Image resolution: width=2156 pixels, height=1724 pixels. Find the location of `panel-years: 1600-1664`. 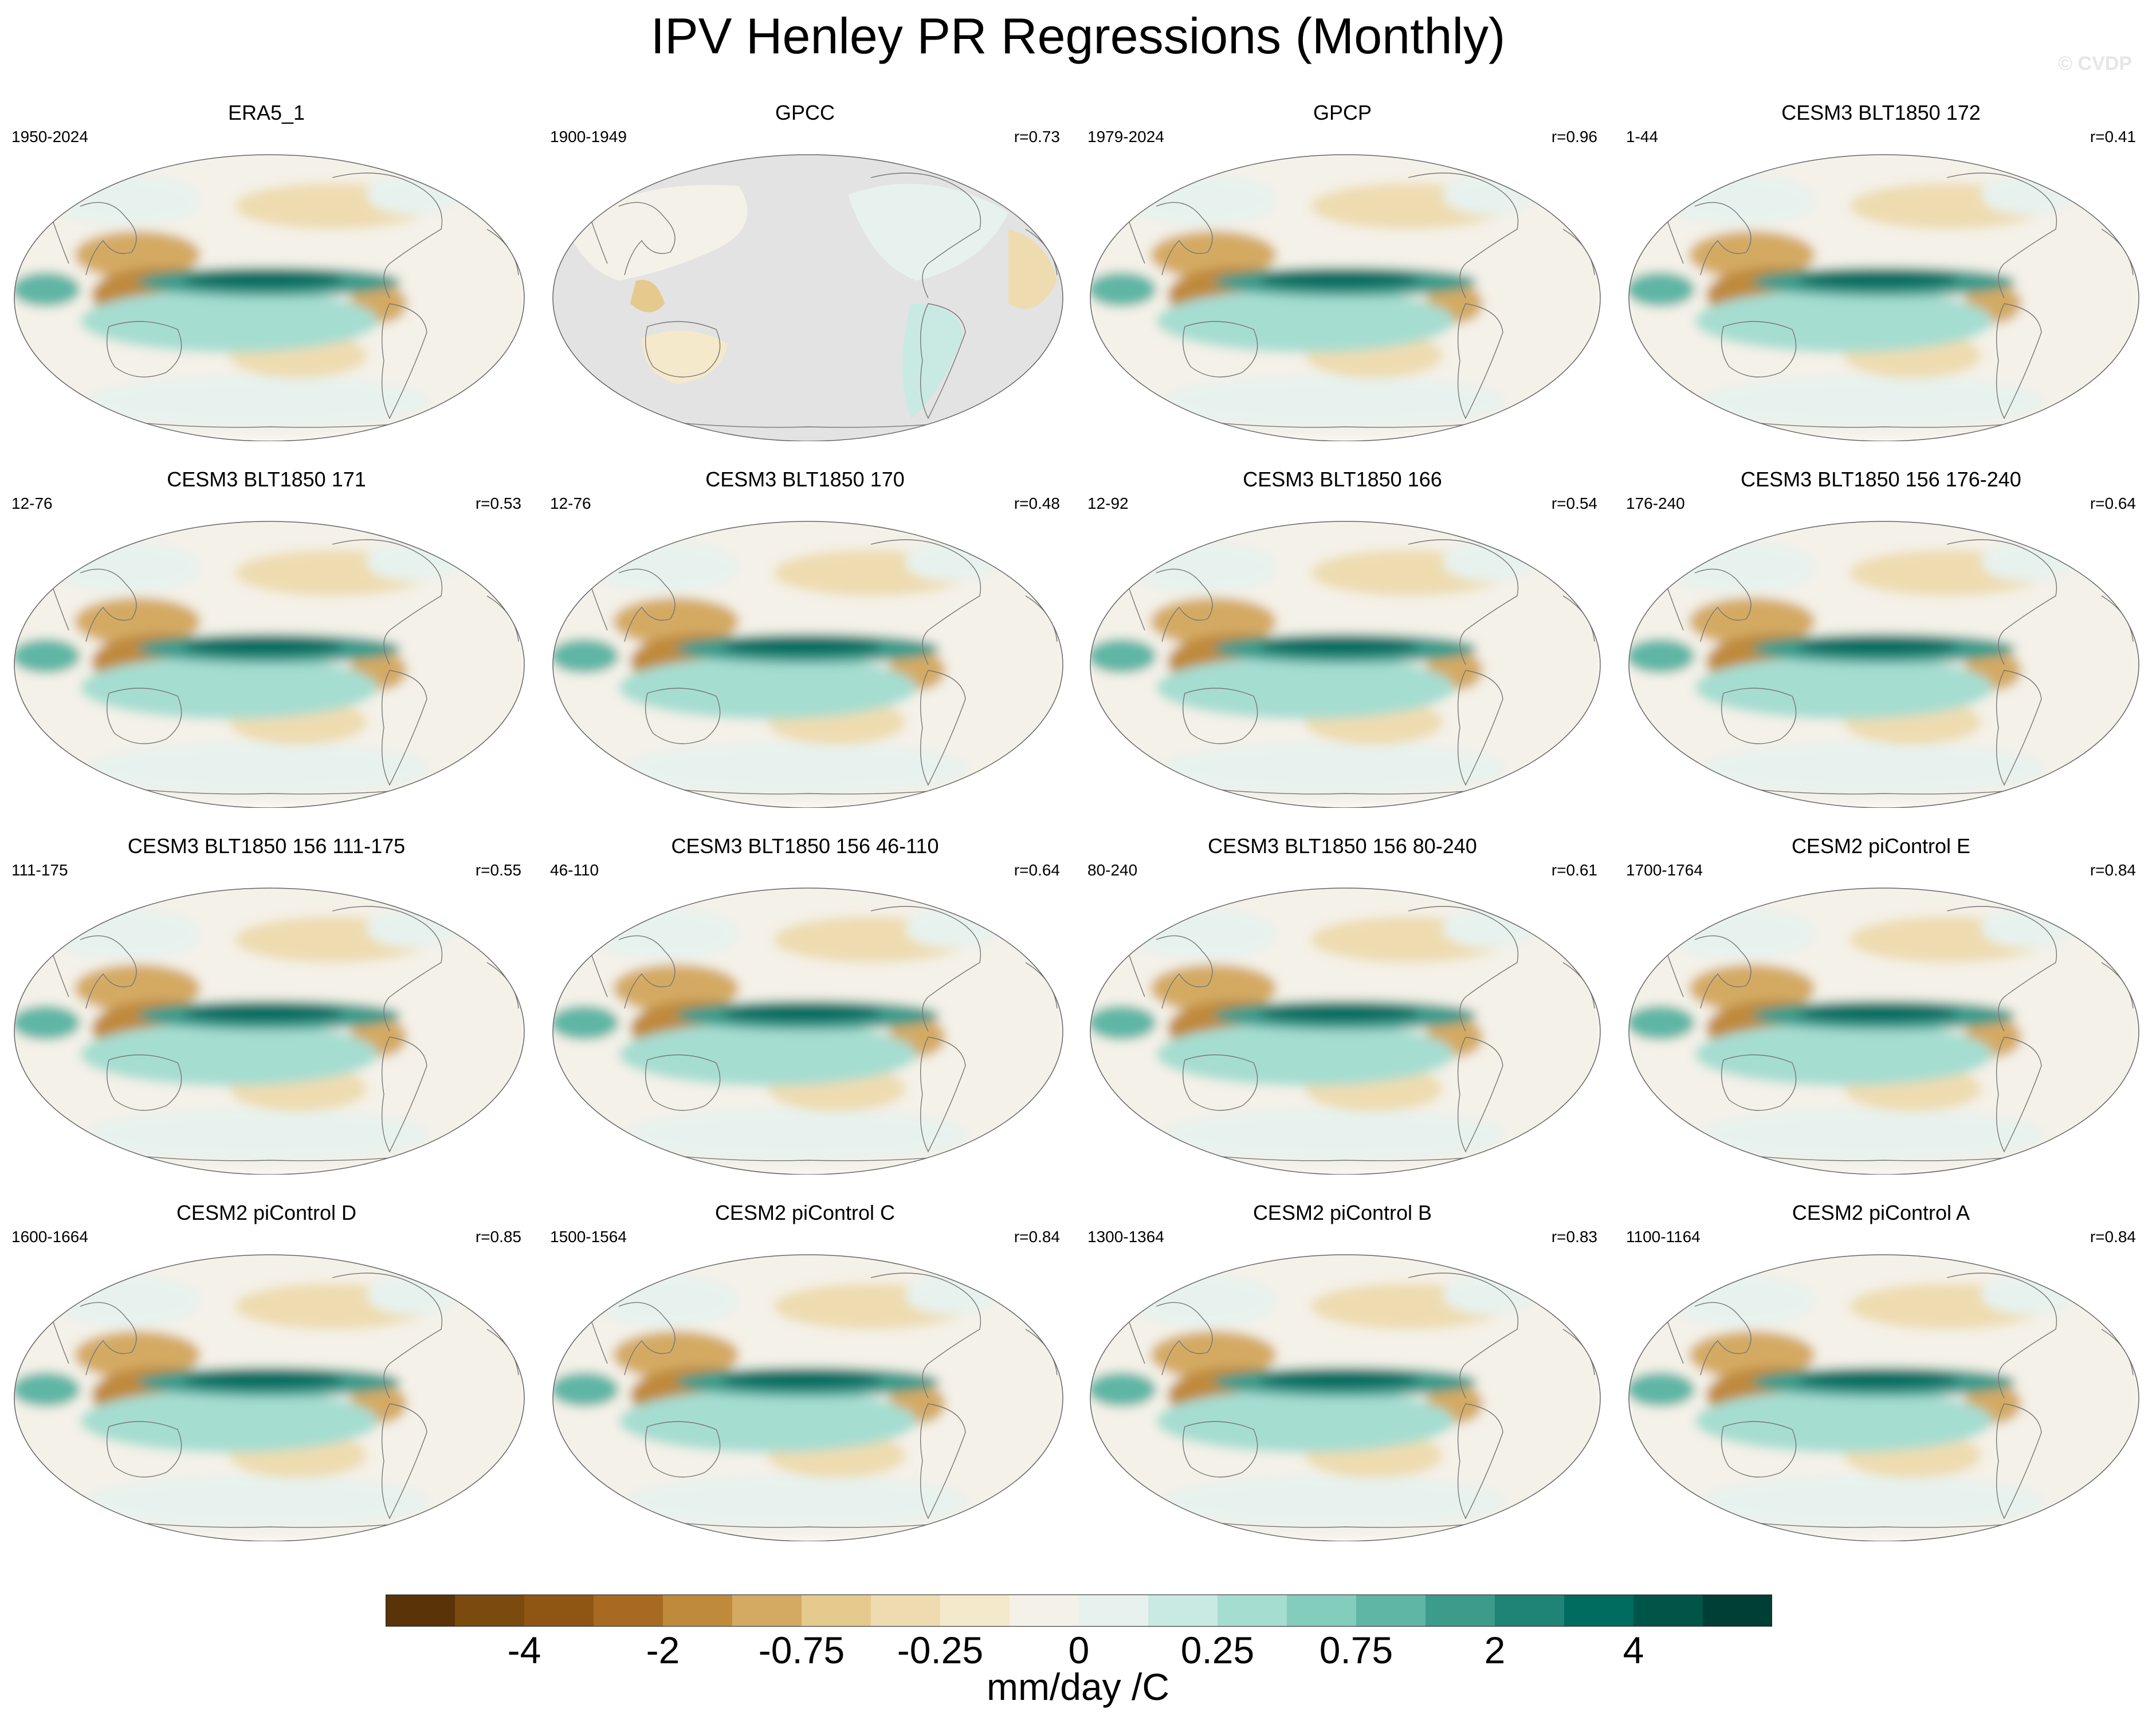

panel-years: 1600-1664 is located at coordinates (49, 1237).